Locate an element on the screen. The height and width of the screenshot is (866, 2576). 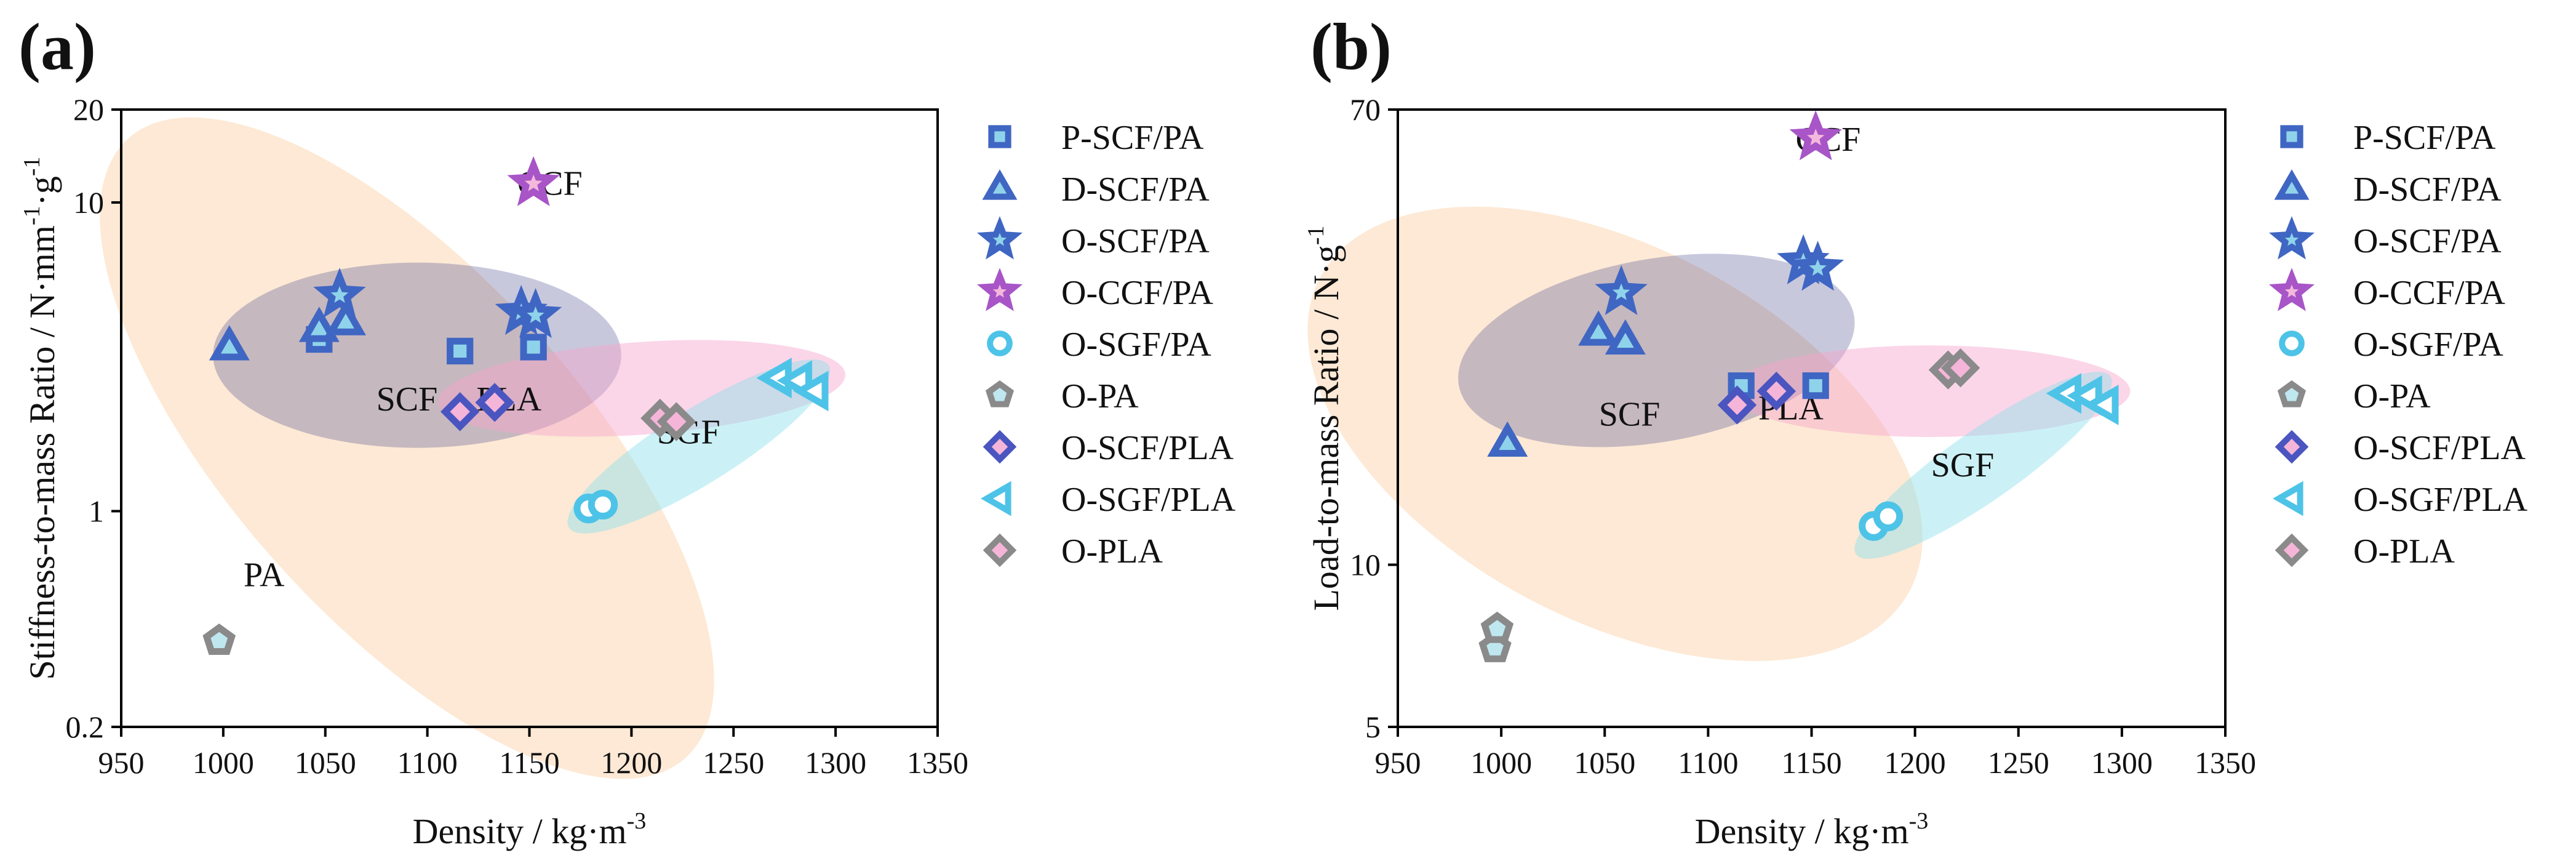
y-tick-label: 5 is located at coordinates (1373, 727).